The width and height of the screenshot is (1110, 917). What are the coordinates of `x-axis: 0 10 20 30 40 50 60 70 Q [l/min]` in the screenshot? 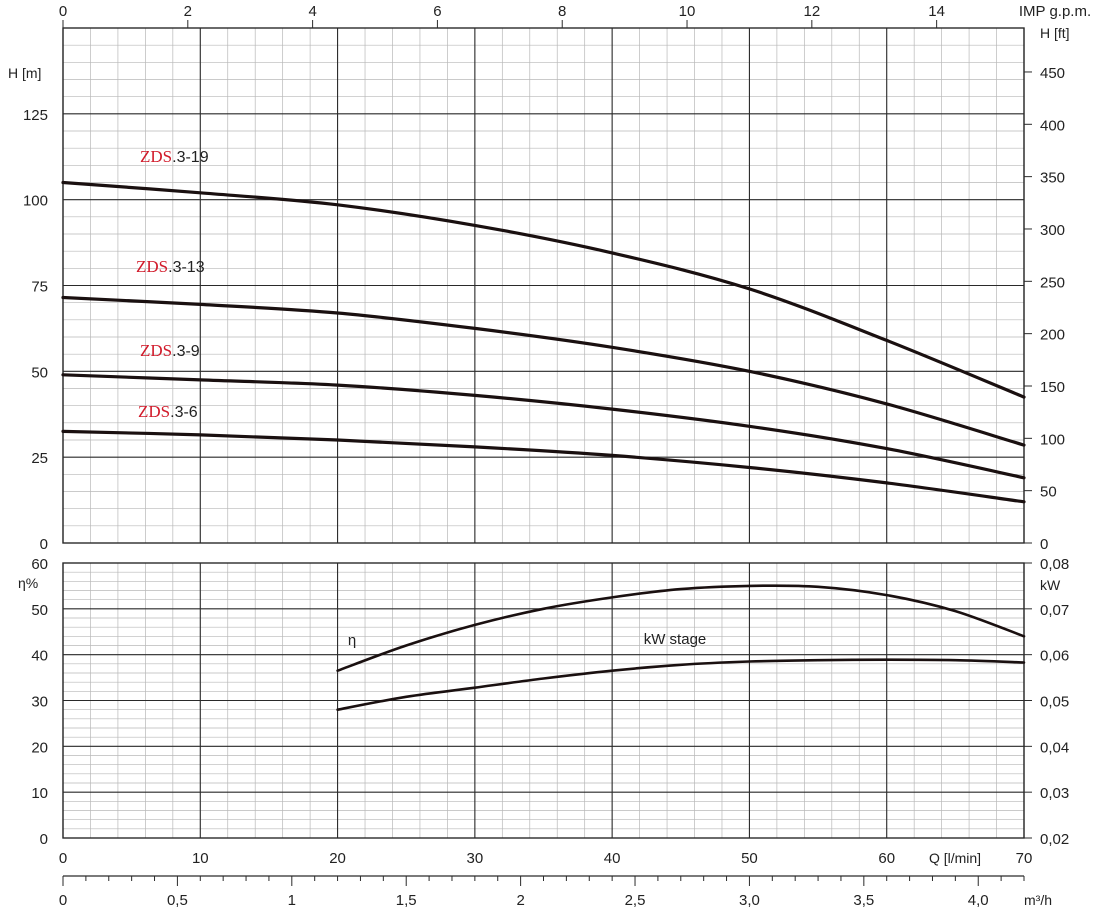 It's located at (546, 858).